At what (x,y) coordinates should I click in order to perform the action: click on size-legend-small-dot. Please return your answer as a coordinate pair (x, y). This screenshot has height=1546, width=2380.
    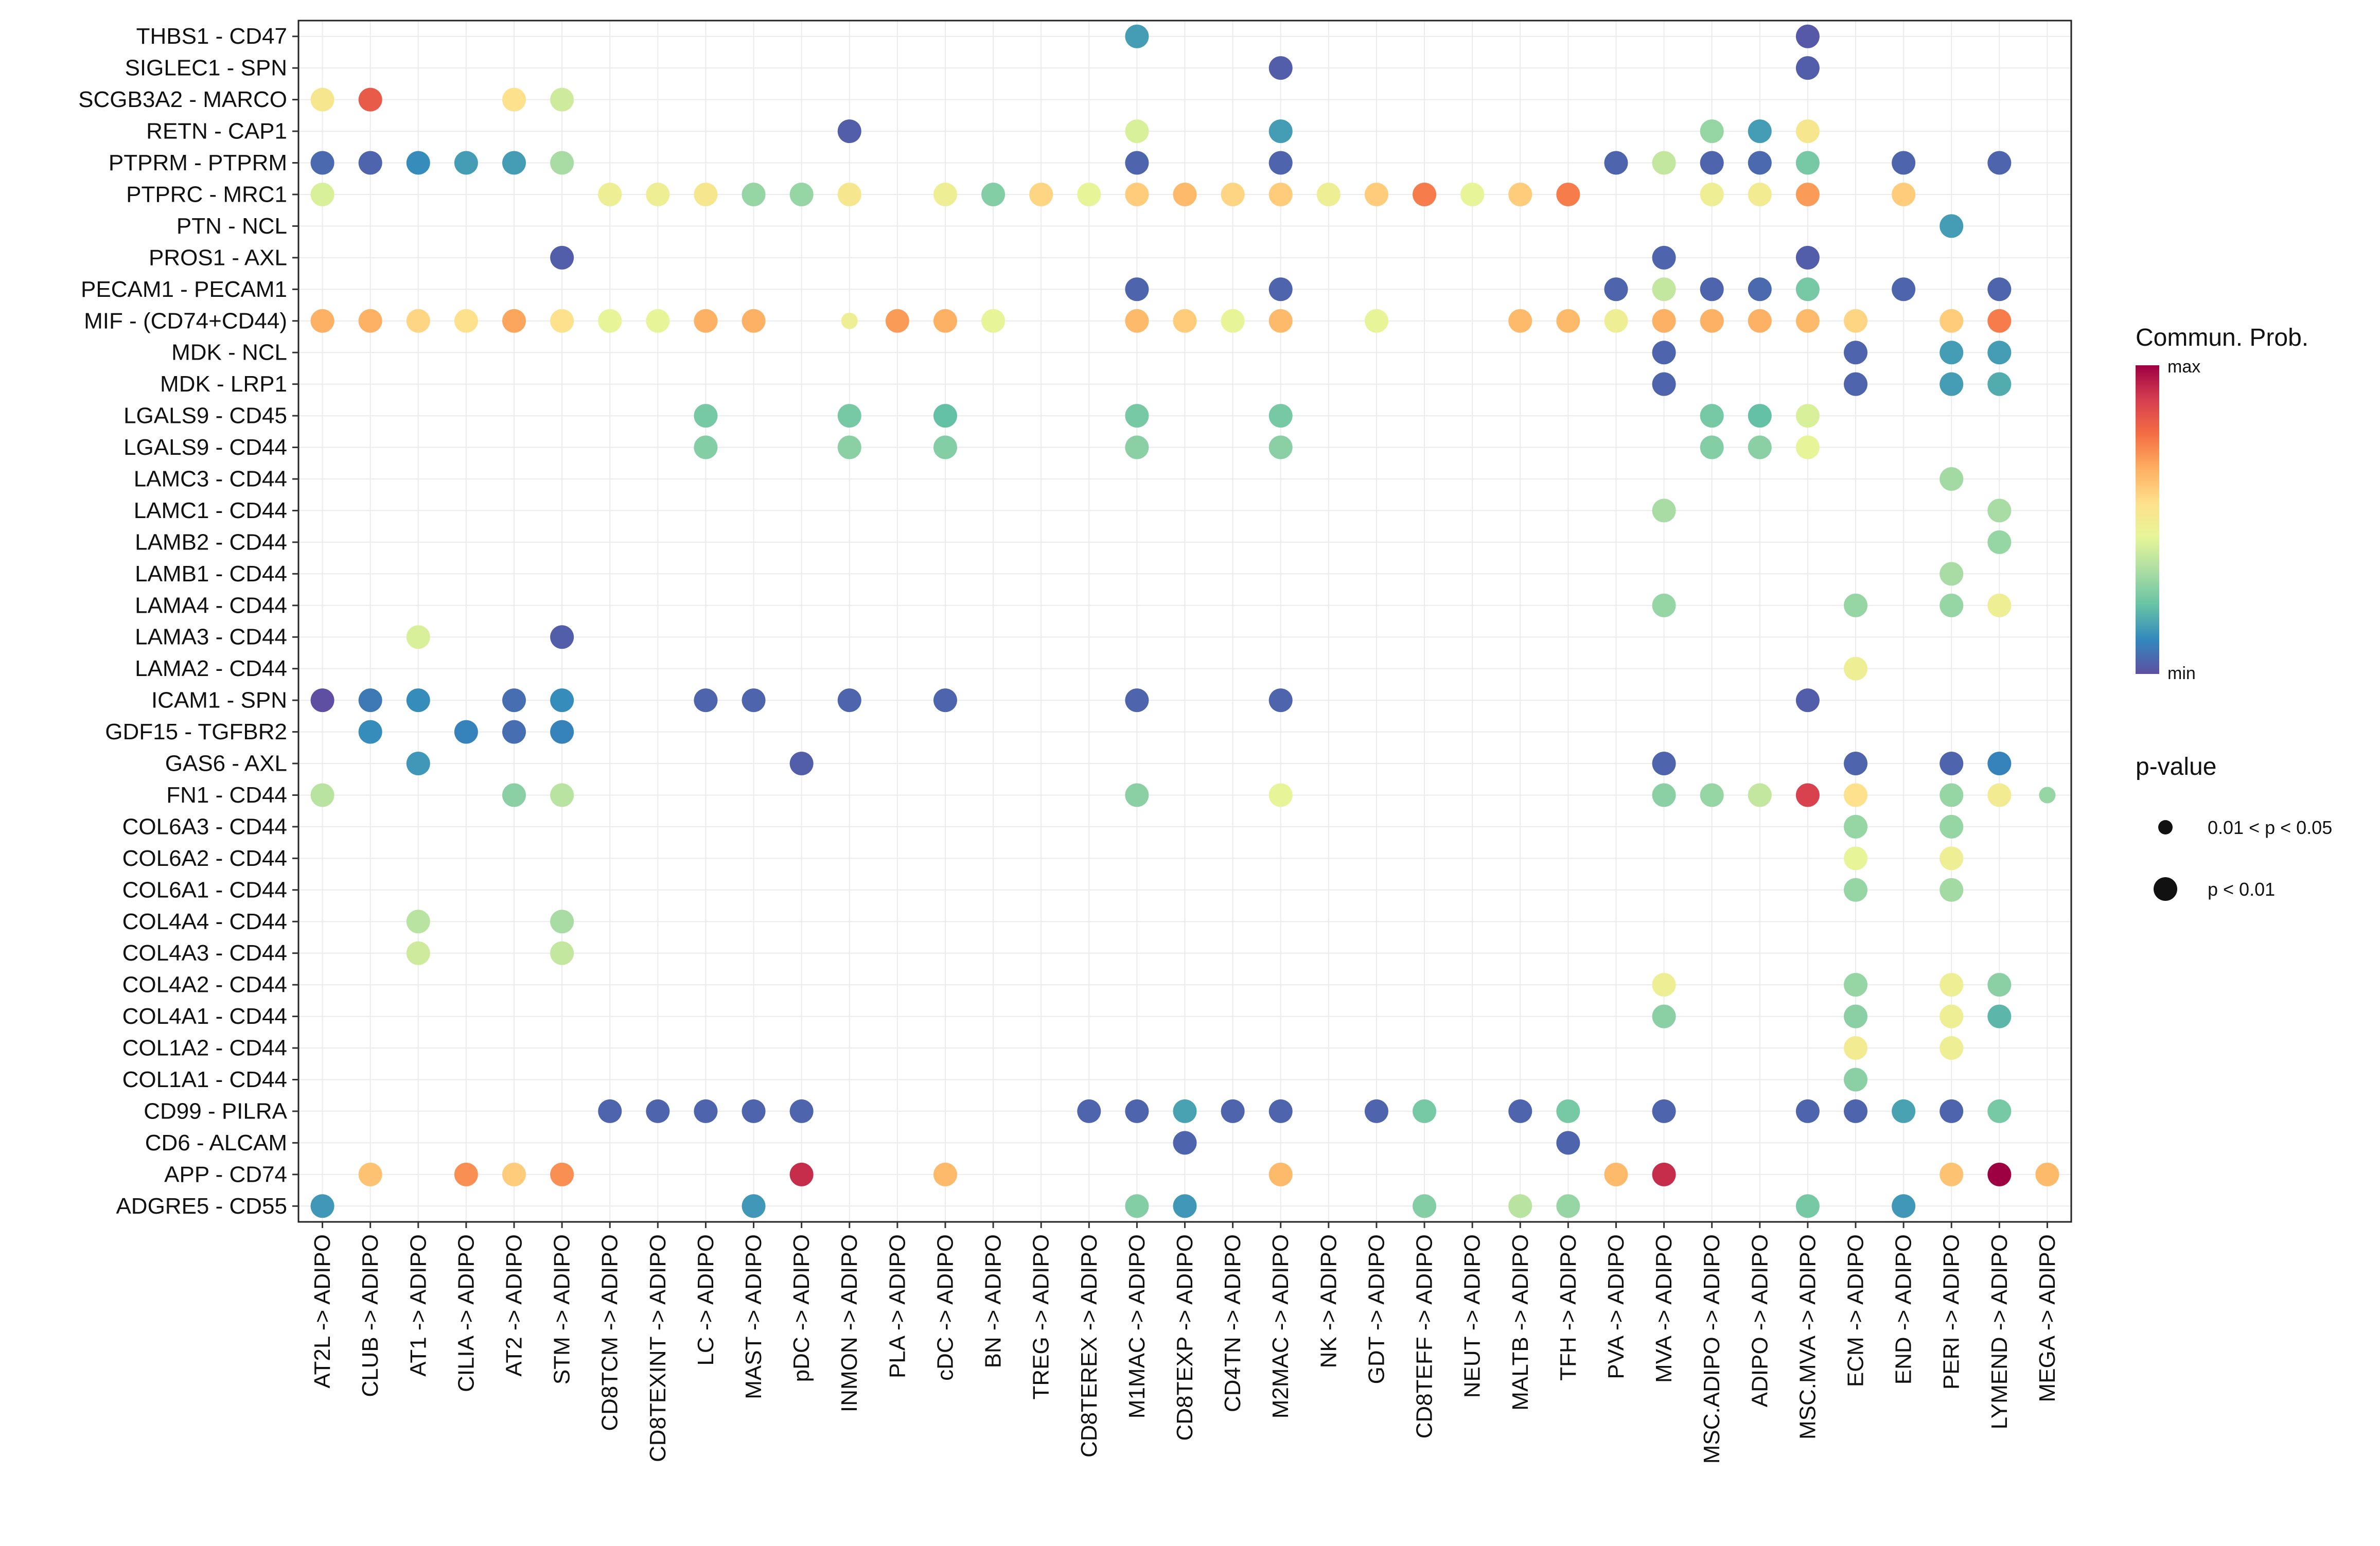
    Looking at the image, I should click on (2165, 827).